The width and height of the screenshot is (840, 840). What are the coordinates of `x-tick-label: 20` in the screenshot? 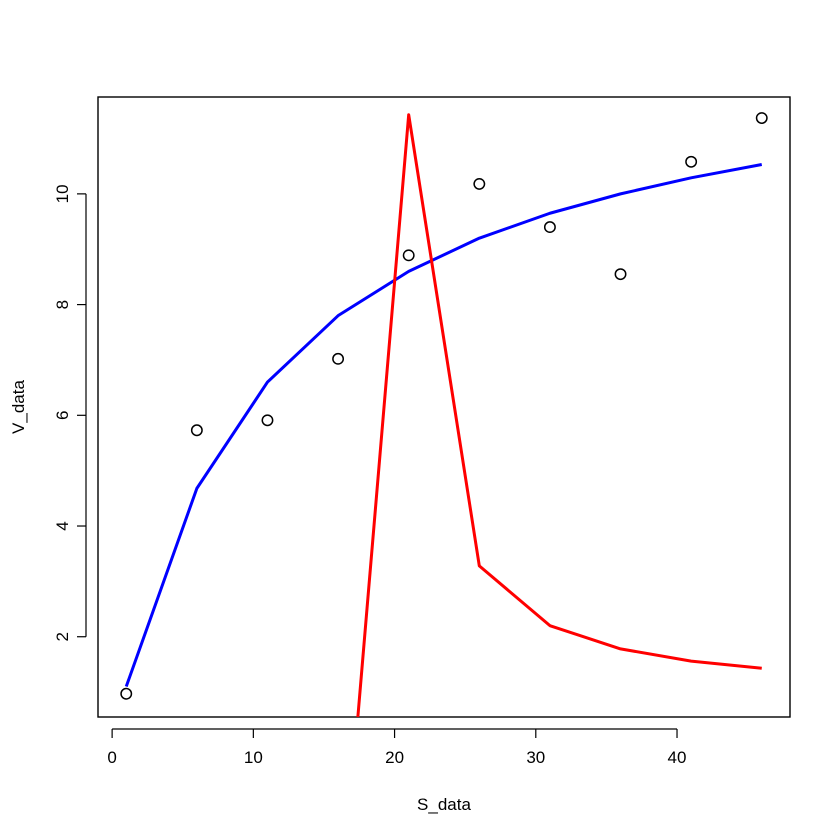 It's located at (394, 757).